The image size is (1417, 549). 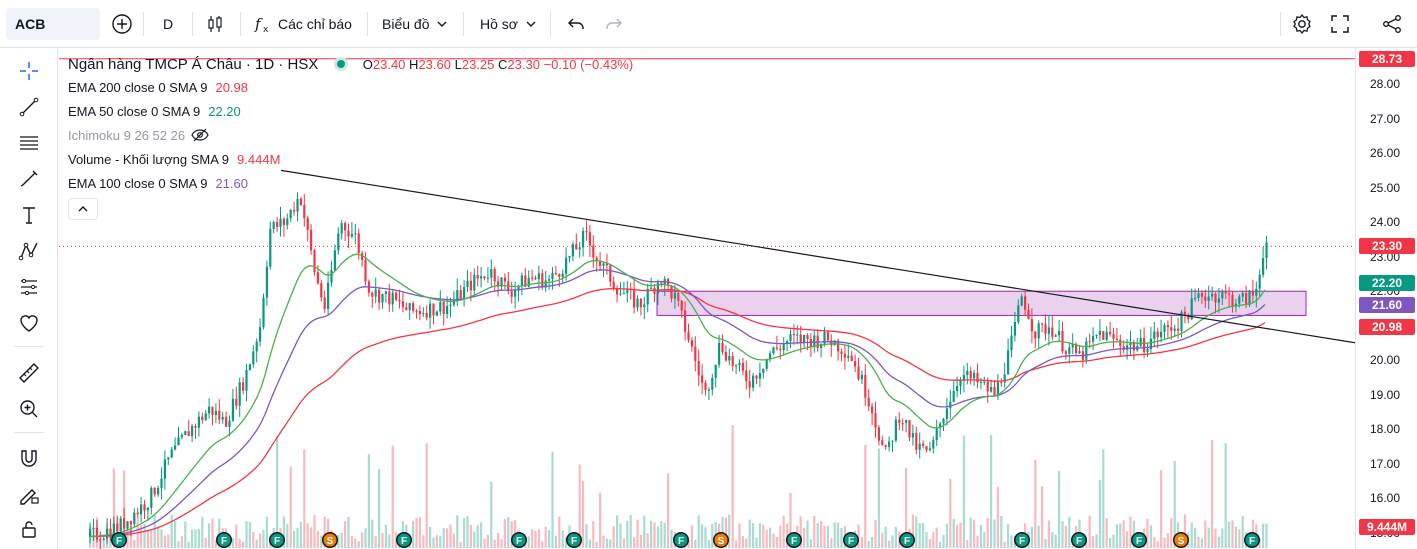 I want to click on symbol-search: ACB, so click(x=53, y=24).